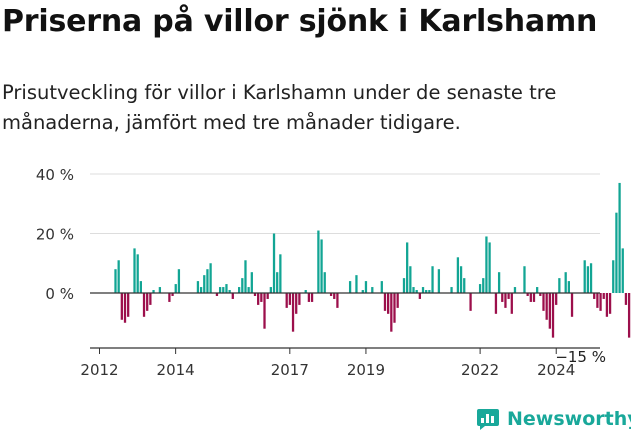 The width and height of the screenshot is (631, 439). Describe the element at coordinates (55, 235) in the screenshot. I see `y-tick-label: 20 %` at that location.